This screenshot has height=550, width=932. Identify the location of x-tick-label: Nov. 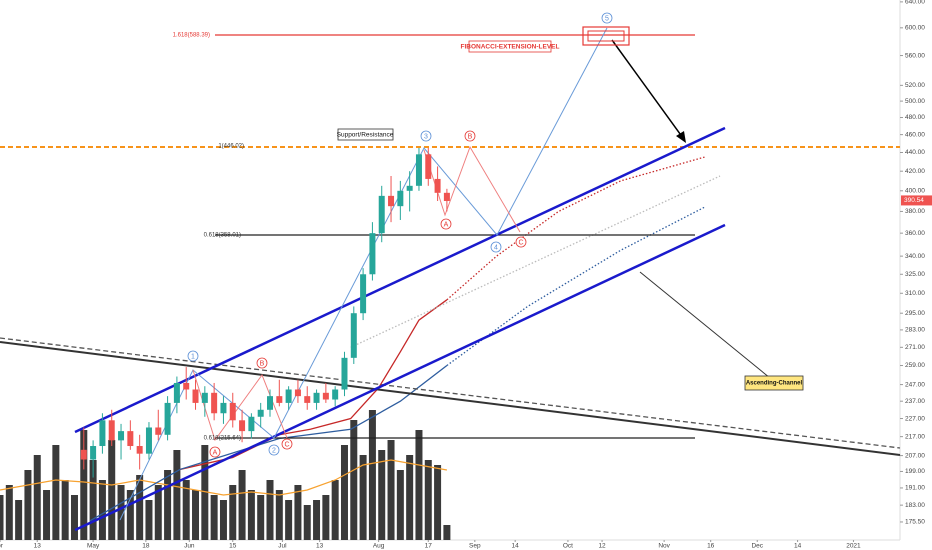
(664, 546).